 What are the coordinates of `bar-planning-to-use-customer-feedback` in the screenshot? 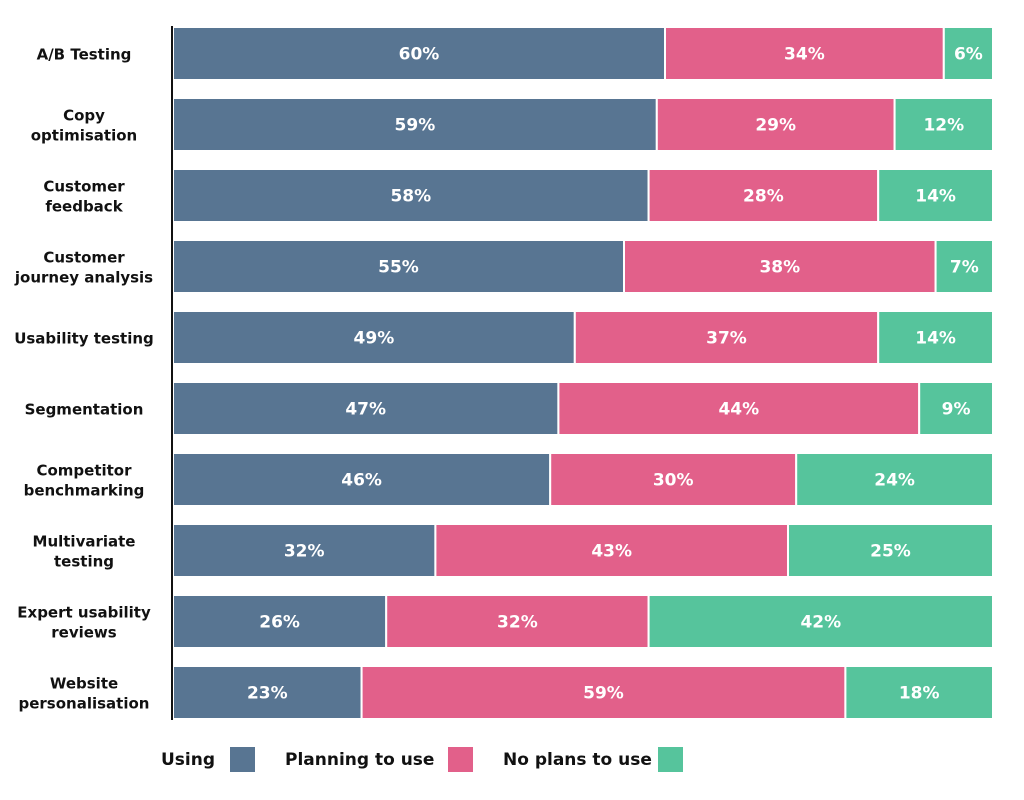 It's located at (763, 195).